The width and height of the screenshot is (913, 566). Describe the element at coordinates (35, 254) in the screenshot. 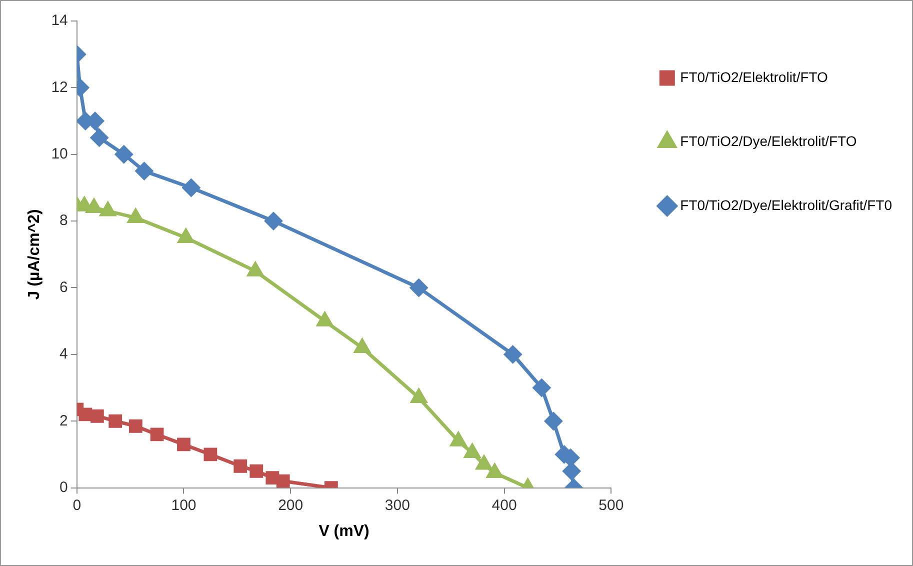

I see `y-axis-title: J (µA/cm^2)` at that location.